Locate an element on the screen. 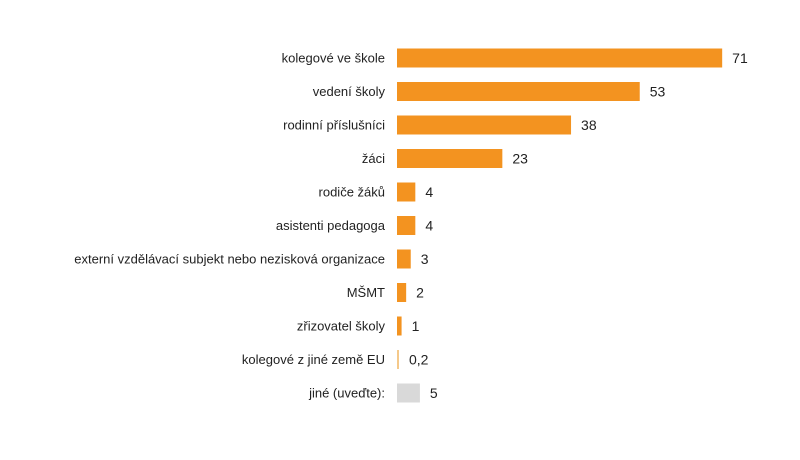 Image resolution: width=800 pixels, height=460 pixels. value-label: 3 is located at coordinates (425, 259).